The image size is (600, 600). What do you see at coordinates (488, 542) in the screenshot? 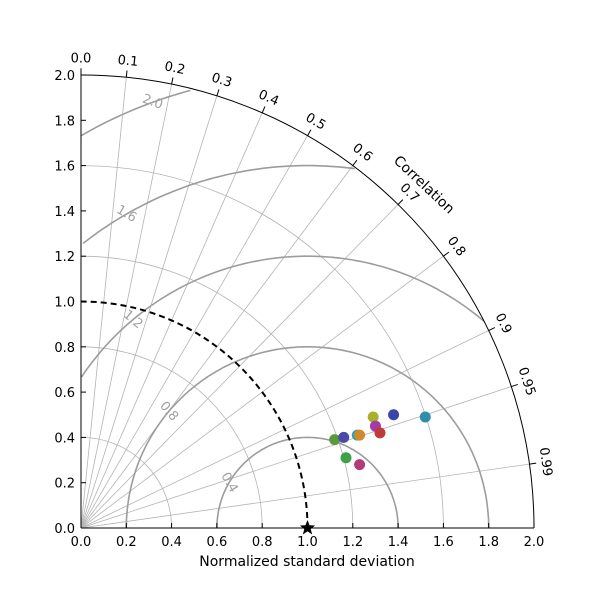
I see `x-tick-label: 1.8` at bounding box center [488, 542].